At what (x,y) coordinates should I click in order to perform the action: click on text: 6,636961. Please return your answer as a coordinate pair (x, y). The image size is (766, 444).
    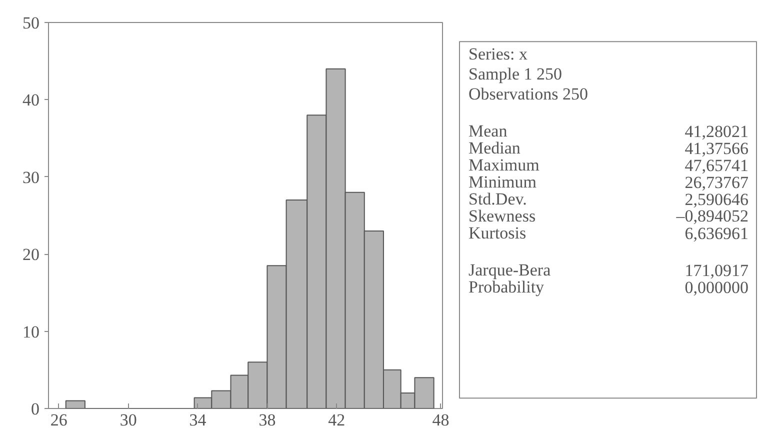
    Looking at the image, I should click on (716, 233).